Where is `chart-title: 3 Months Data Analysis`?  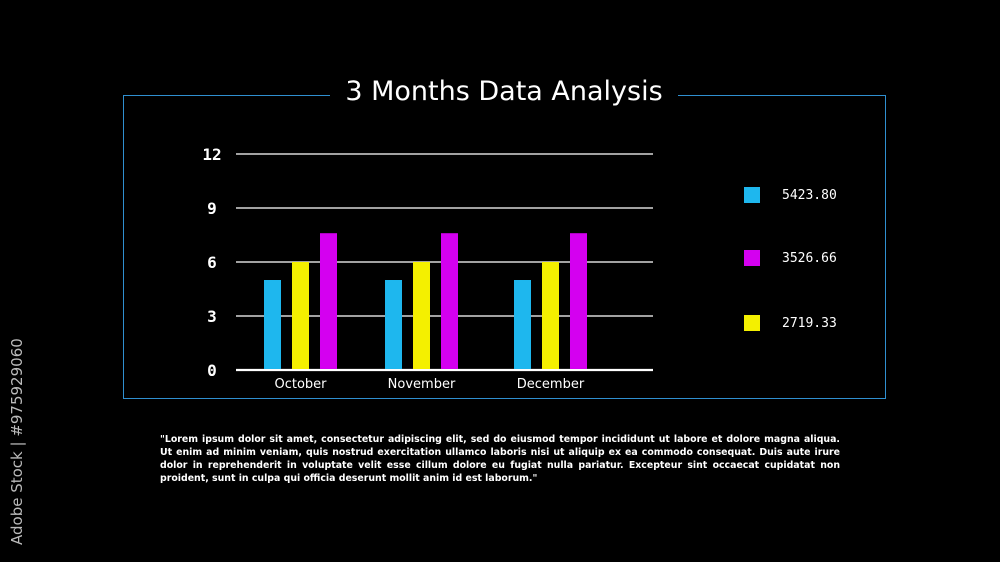
chart-title: 3 Months Data Analysis is located at coordinates (504, 92).